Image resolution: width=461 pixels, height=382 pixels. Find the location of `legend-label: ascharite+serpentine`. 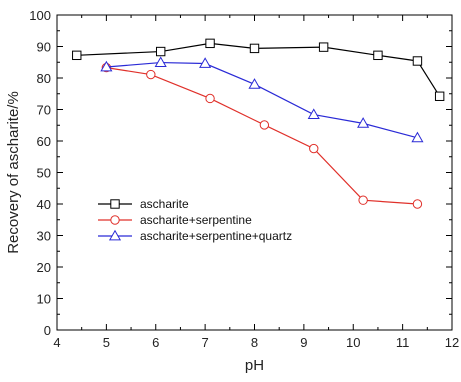

legend-label: ascharite+serpentine is located at coordinates (196, 220).